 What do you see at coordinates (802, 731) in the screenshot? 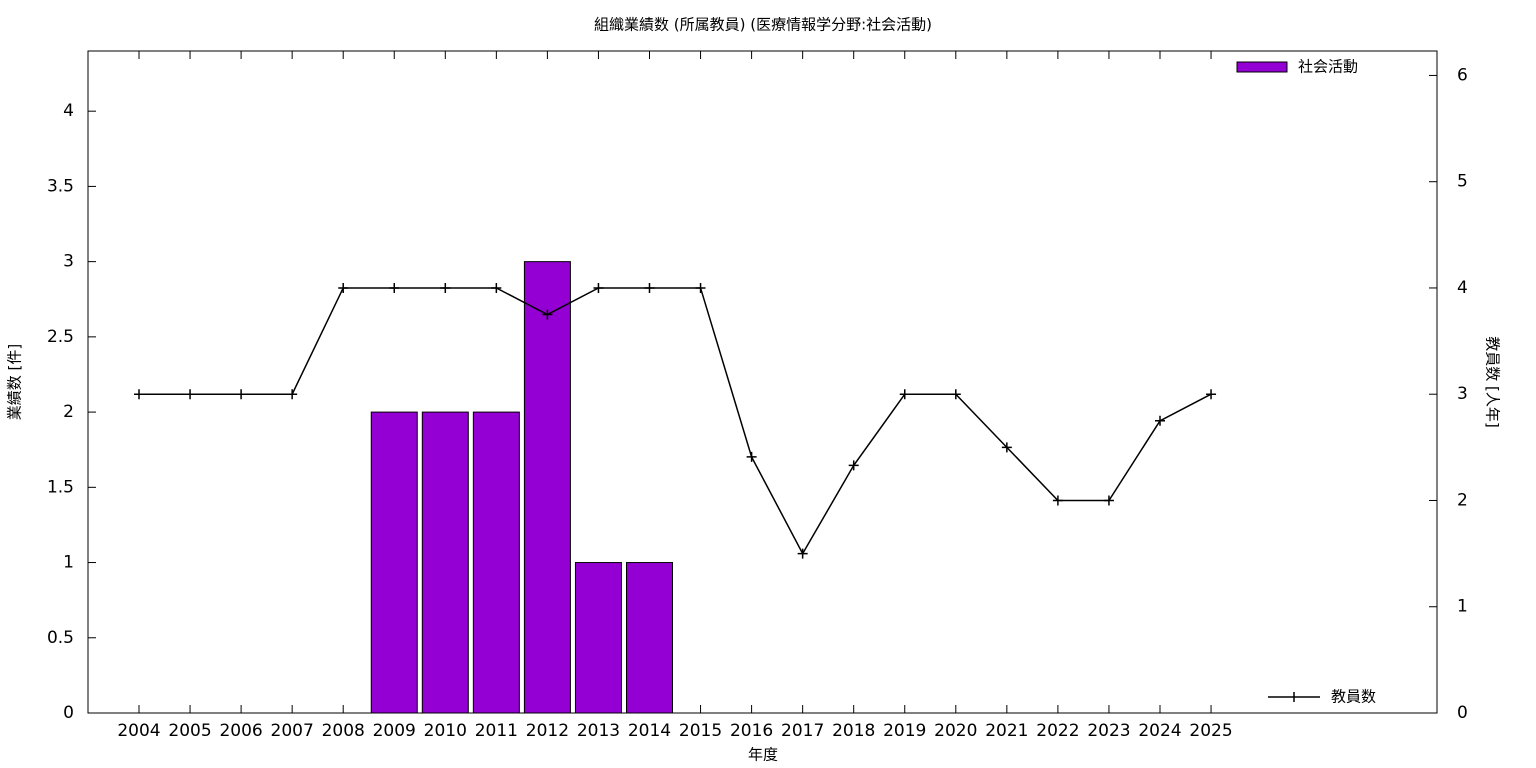
I see `x-tick-label: 2017` at bounding box center [802, 731].